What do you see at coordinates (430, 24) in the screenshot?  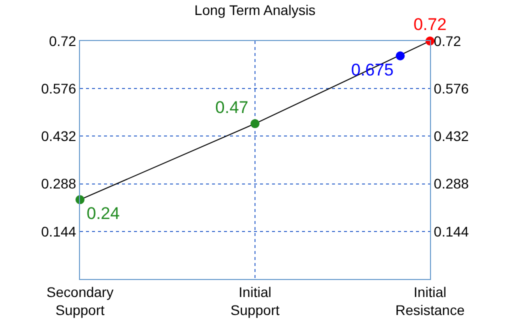 I see `data-label: 0.72` at bounding box center [430, 24].